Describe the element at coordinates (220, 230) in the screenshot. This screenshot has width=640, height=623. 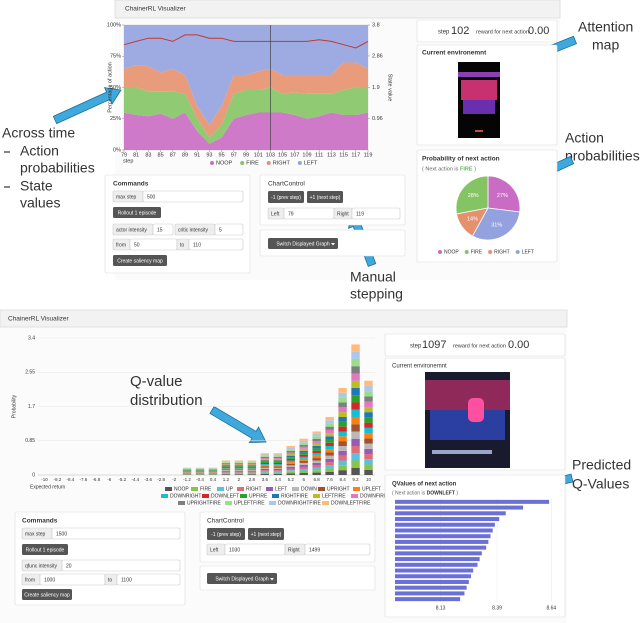
I see `input-value: 5` at that location.